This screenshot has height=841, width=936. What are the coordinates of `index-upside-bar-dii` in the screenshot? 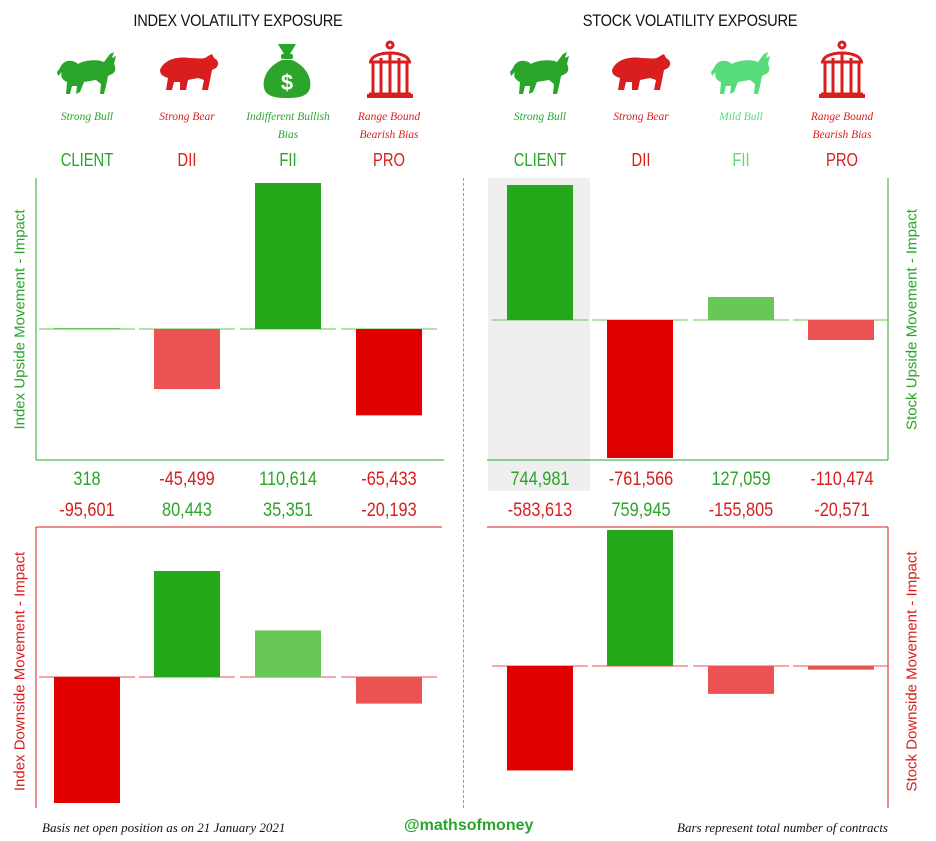 It's located at (187, 359).